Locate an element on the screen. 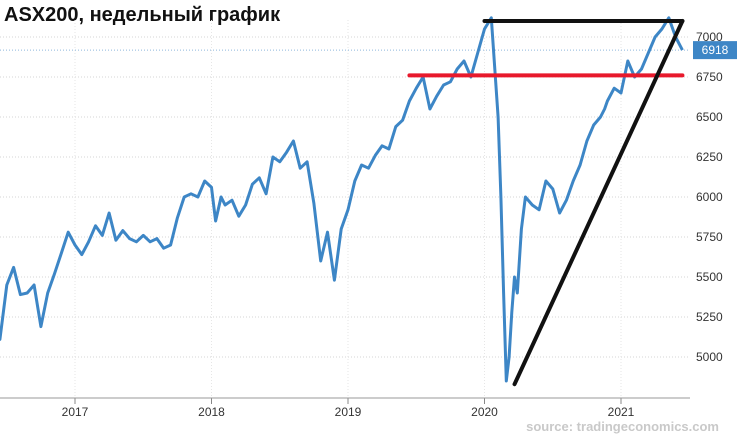 The image size is (737, 440). x-tick-label: 2019 is located at coordinates (348, 412).